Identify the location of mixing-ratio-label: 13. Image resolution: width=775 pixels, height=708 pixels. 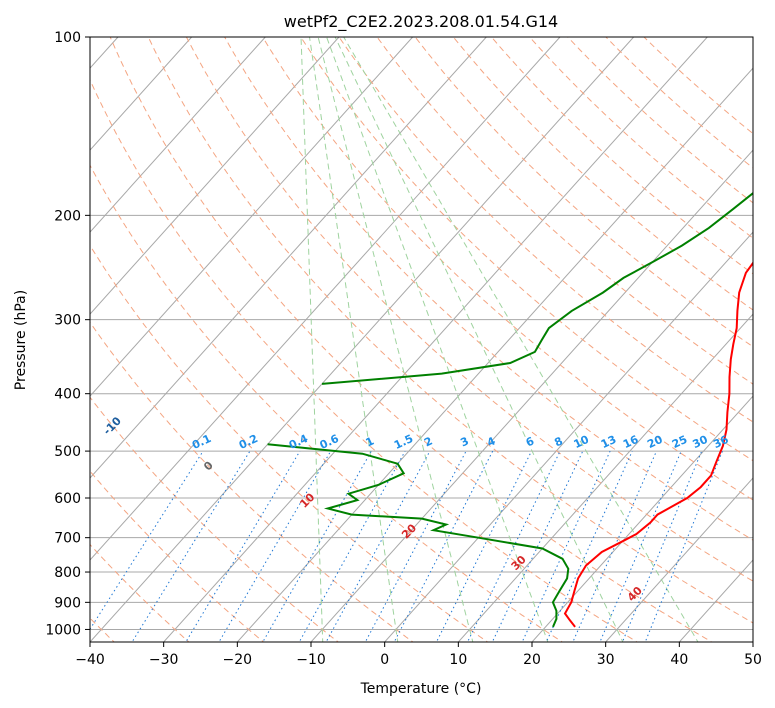
(608, 442).